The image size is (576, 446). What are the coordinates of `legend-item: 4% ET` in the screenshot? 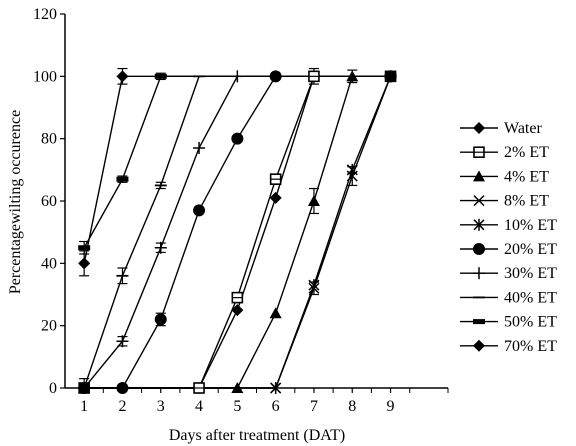 It's located at (504, 176).